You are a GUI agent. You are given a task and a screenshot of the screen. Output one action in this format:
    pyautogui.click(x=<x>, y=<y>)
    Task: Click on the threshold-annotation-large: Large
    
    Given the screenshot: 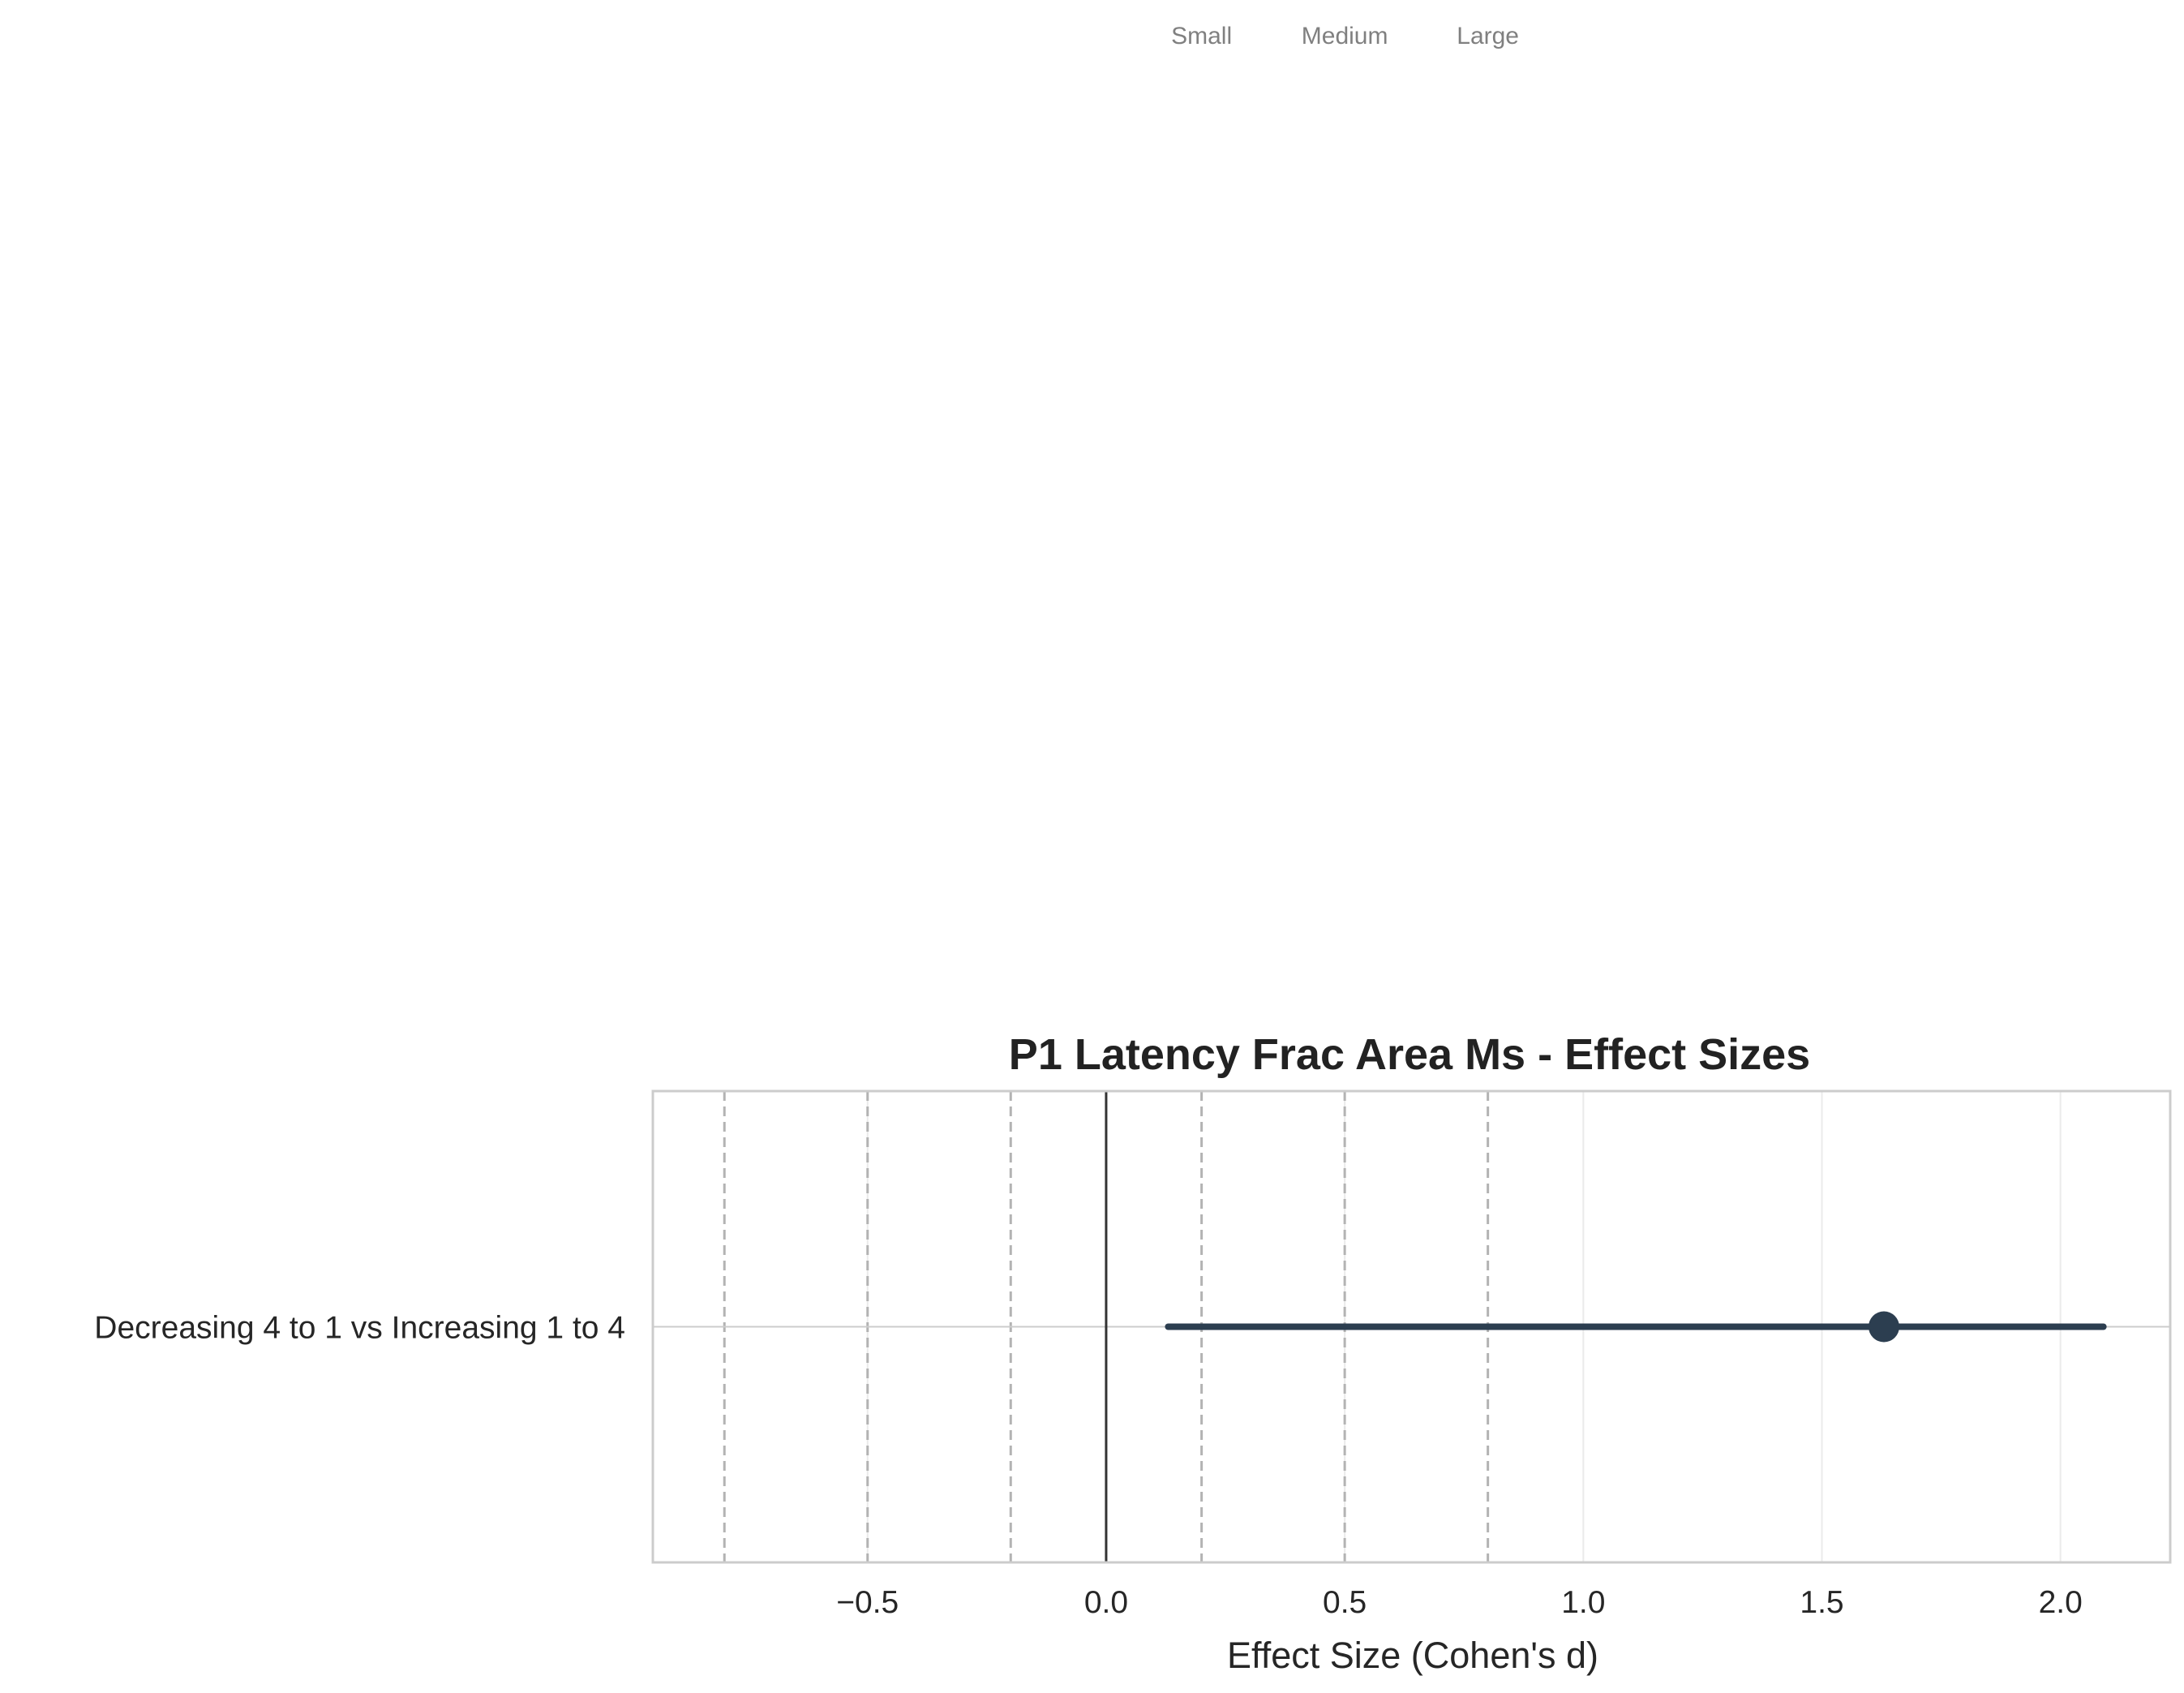 What is the action you would take?
    pyautogui.click(x=1488, y=36)
    